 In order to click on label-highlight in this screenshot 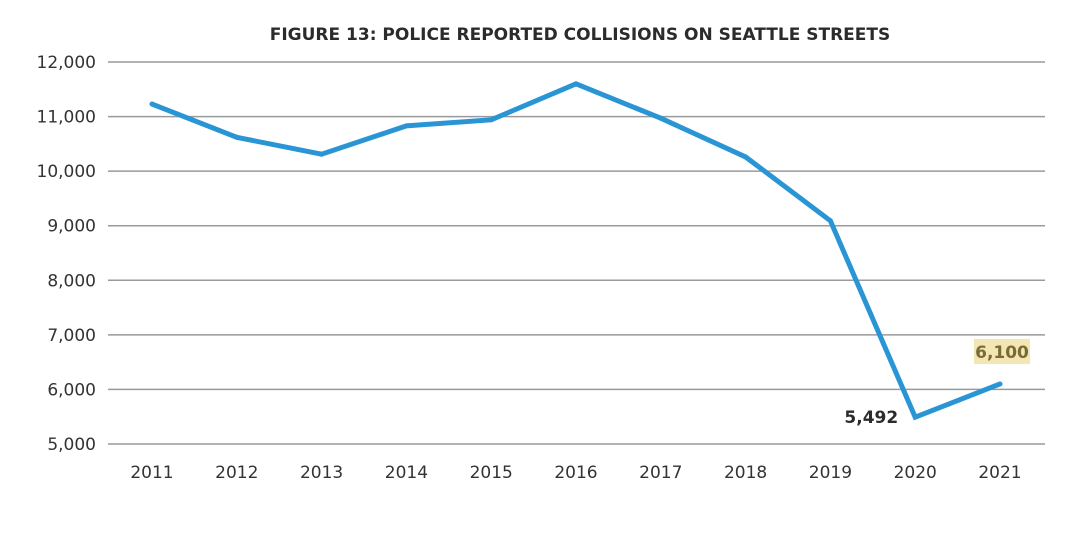, I will do `click(1002, 351)`.